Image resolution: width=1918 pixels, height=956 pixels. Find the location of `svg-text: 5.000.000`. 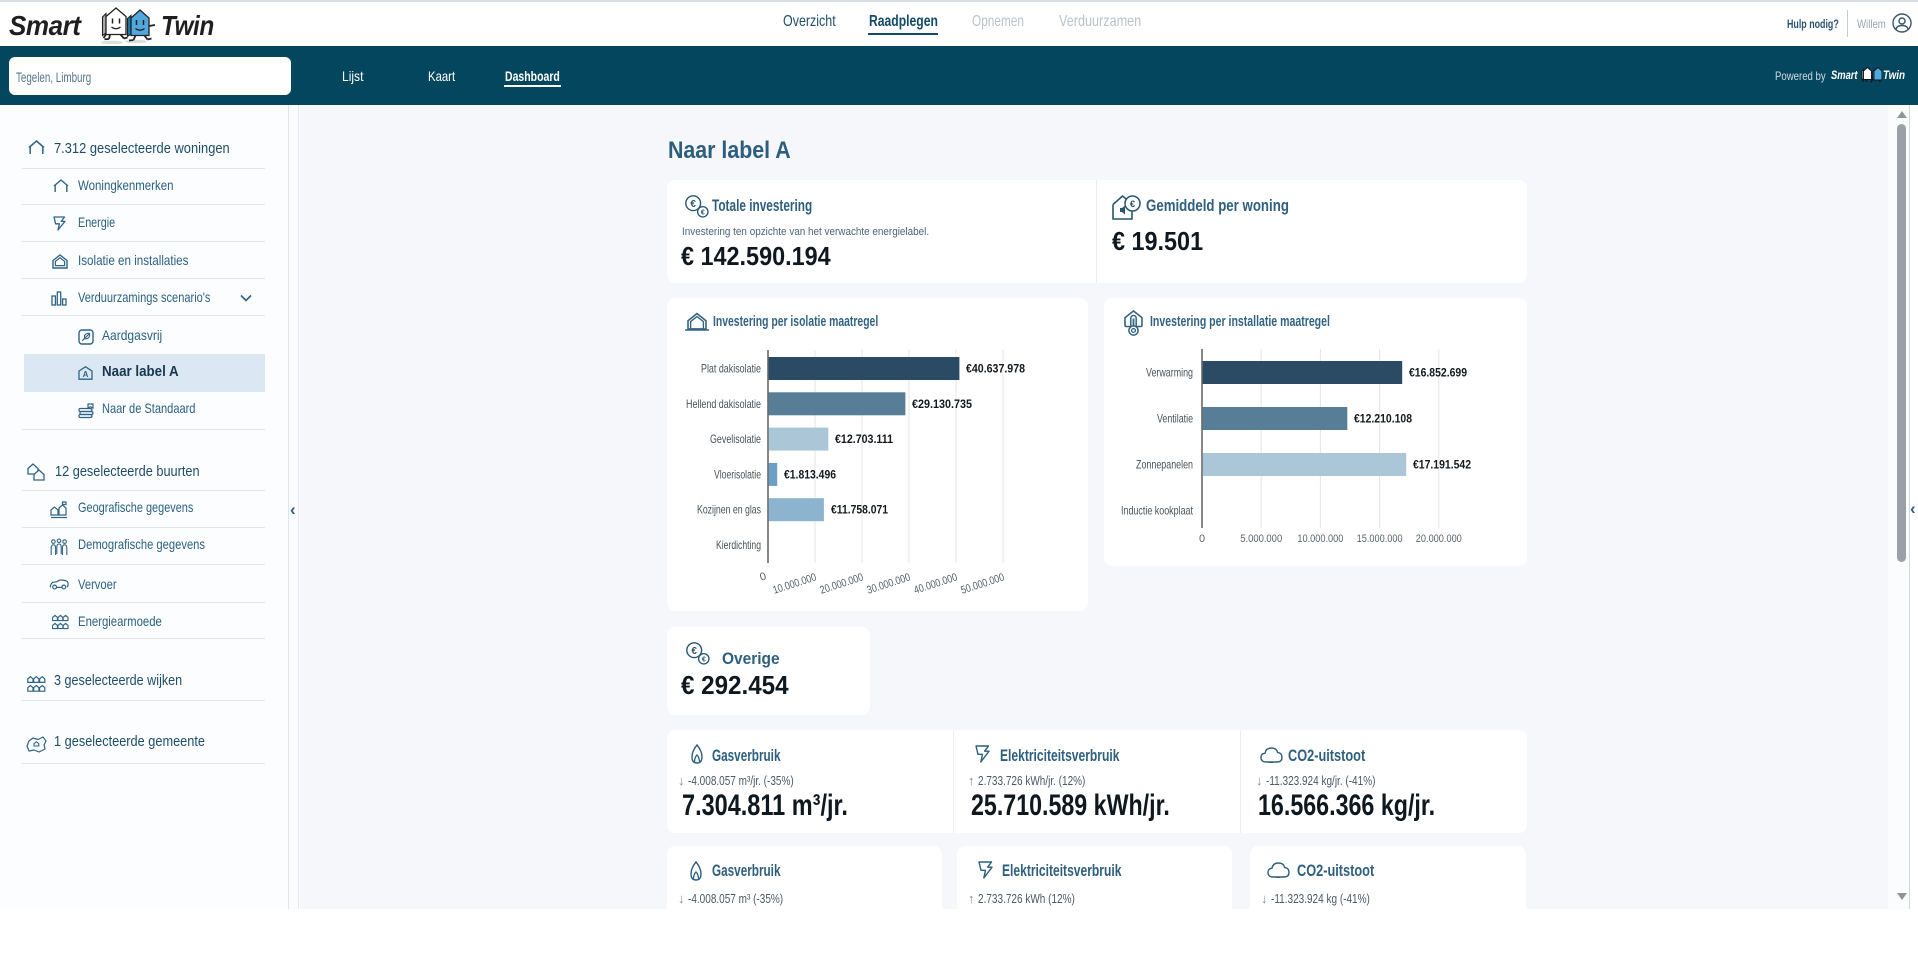

svg-text: 5.000.000 is located at coordinates (1261, 539).